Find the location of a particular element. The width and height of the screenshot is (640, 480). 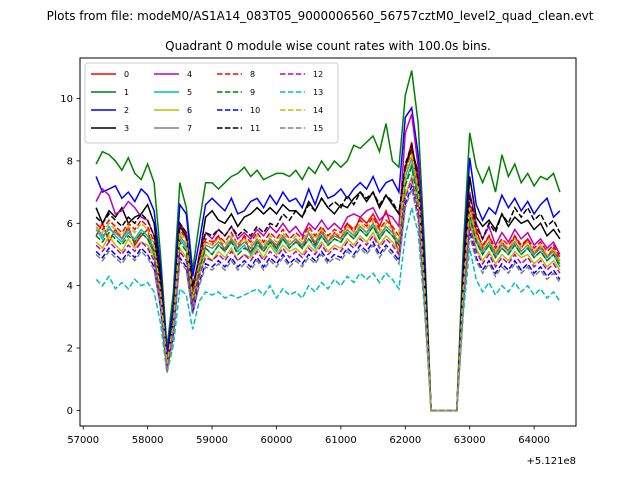

legend-label-13: 13 is located at coordinates (318, 92).